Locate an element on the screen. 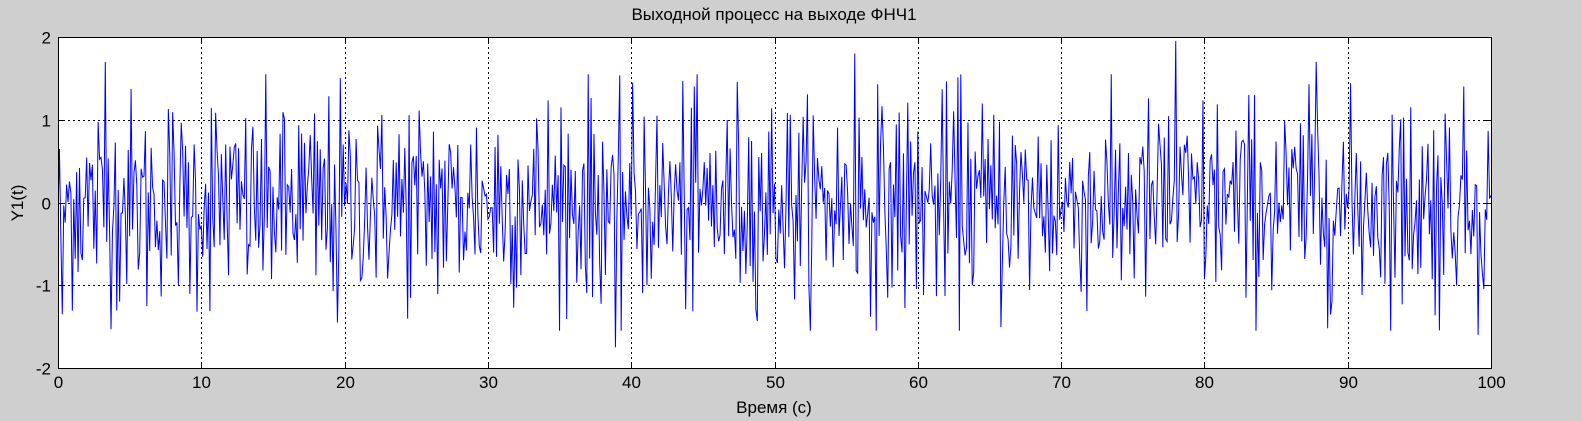 The width and height of the screenshot is (1582, 421). x-tick-label: 60 is located at coordinates (918, 382).